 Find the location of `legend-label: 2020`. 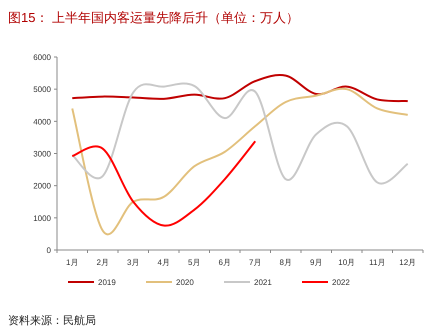

legend-label: 2020 is located at coordinates (185, 282).